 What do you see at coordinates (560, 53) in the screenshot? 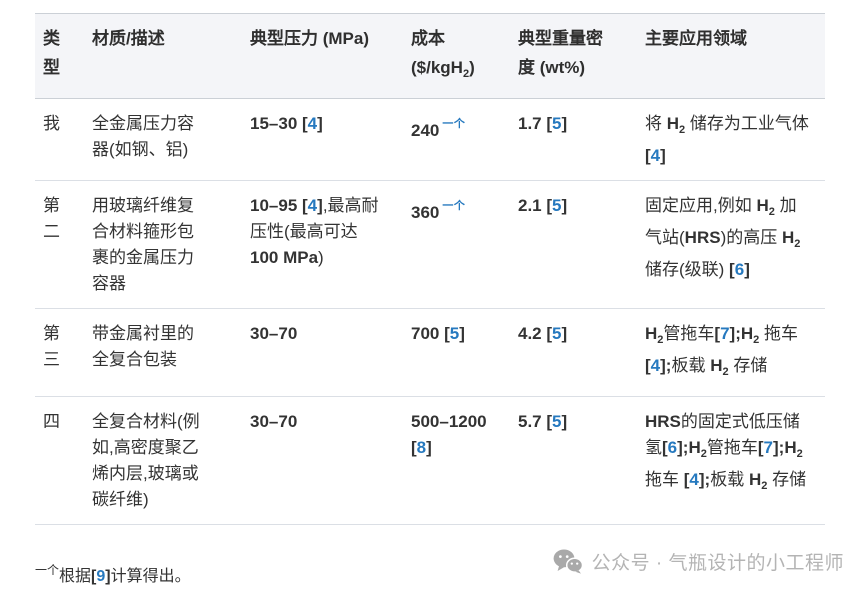
I see `text-run: 典型重量密度 (wt%)` at bounding box center [560, 53].